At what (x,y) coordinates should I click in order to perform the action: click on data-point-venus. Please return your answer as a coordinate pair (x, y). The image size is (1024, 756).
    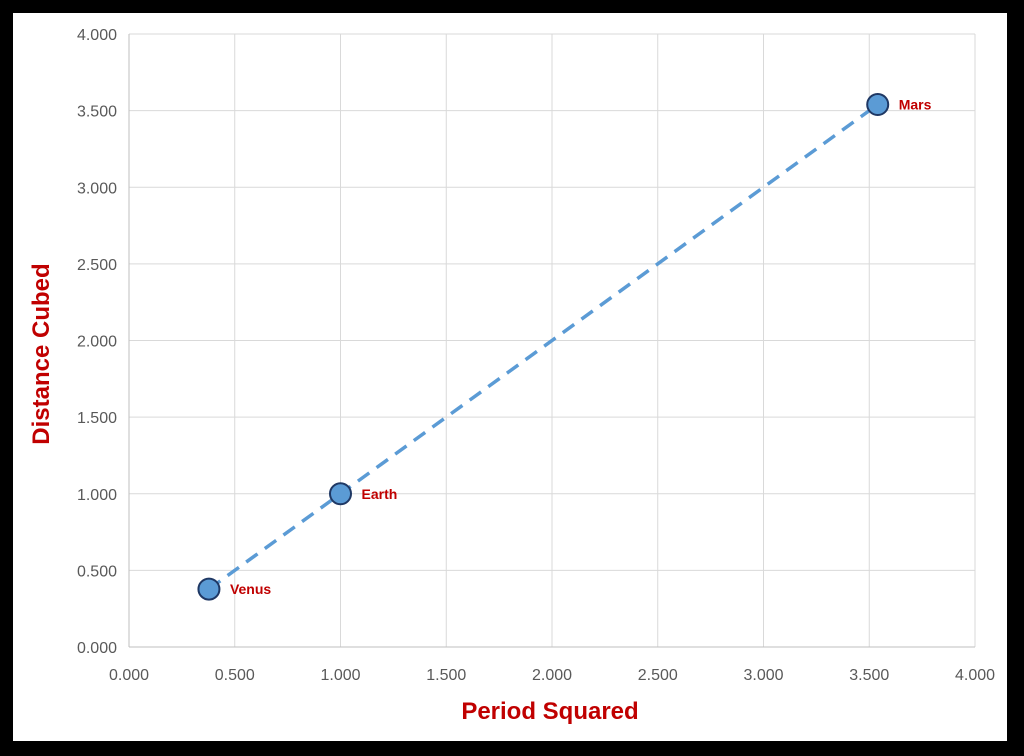
    Looking at the image, I should click on (209, 589).